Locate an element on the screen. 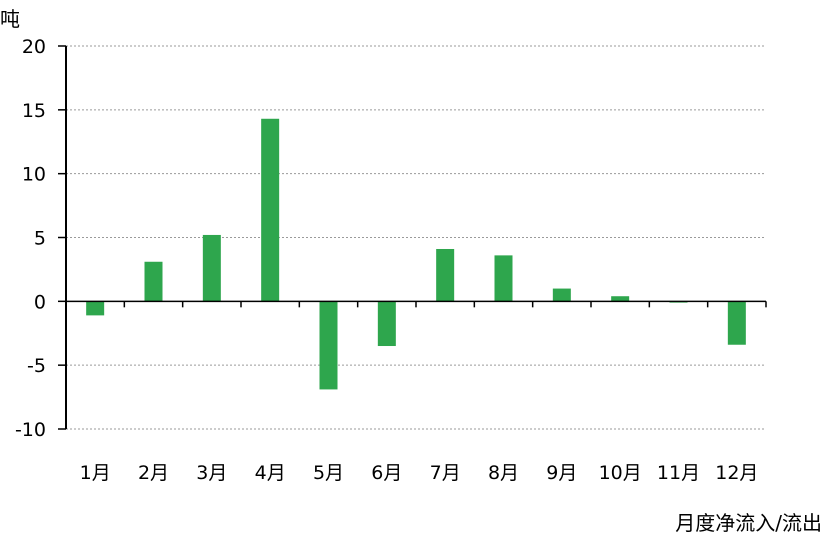 The width and height of the screenshot is (827, 543). bar-8月 is located at coordinates (503, 278).